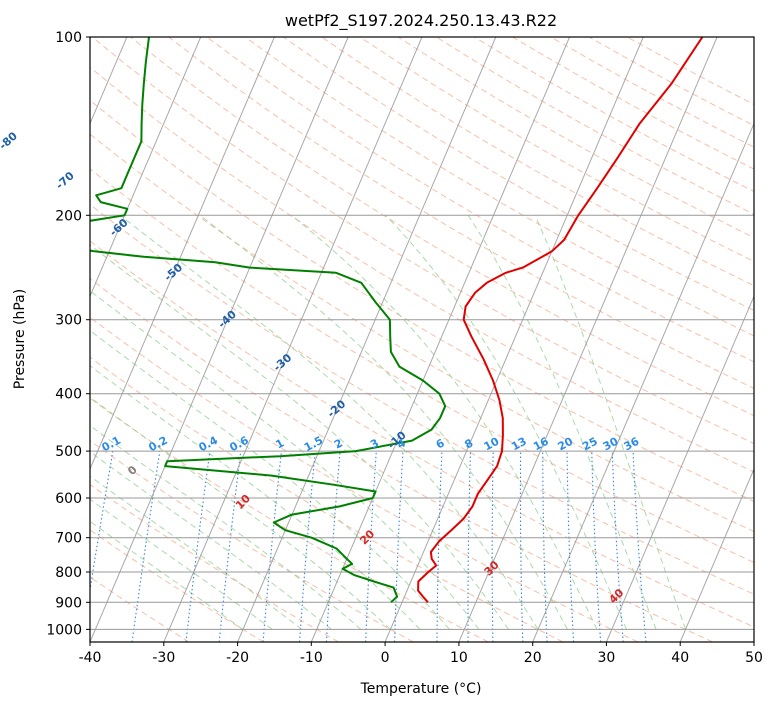 The height and width of the screenshot is (708, 775). I want to click on y-tick-label: 500, so click(68, 452).